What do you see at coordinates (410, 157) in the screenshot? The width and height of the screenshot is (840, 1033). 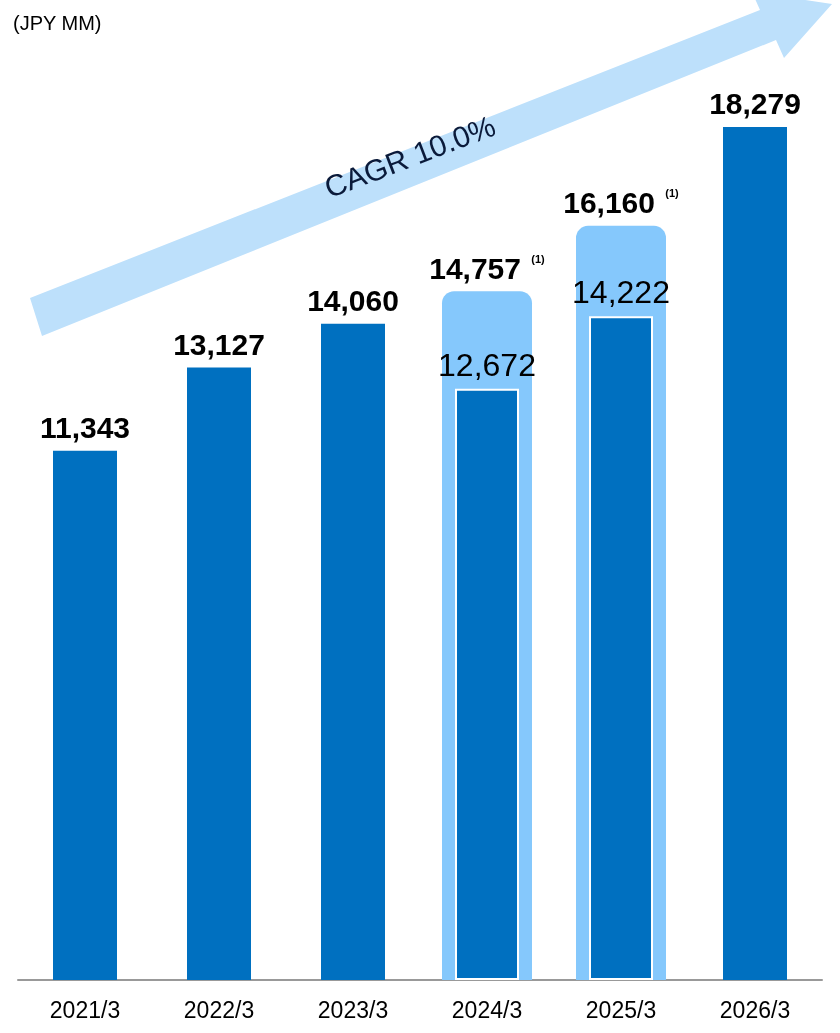 I see `annotation: CAGR 10.0%` at bounding box center [410, 157].